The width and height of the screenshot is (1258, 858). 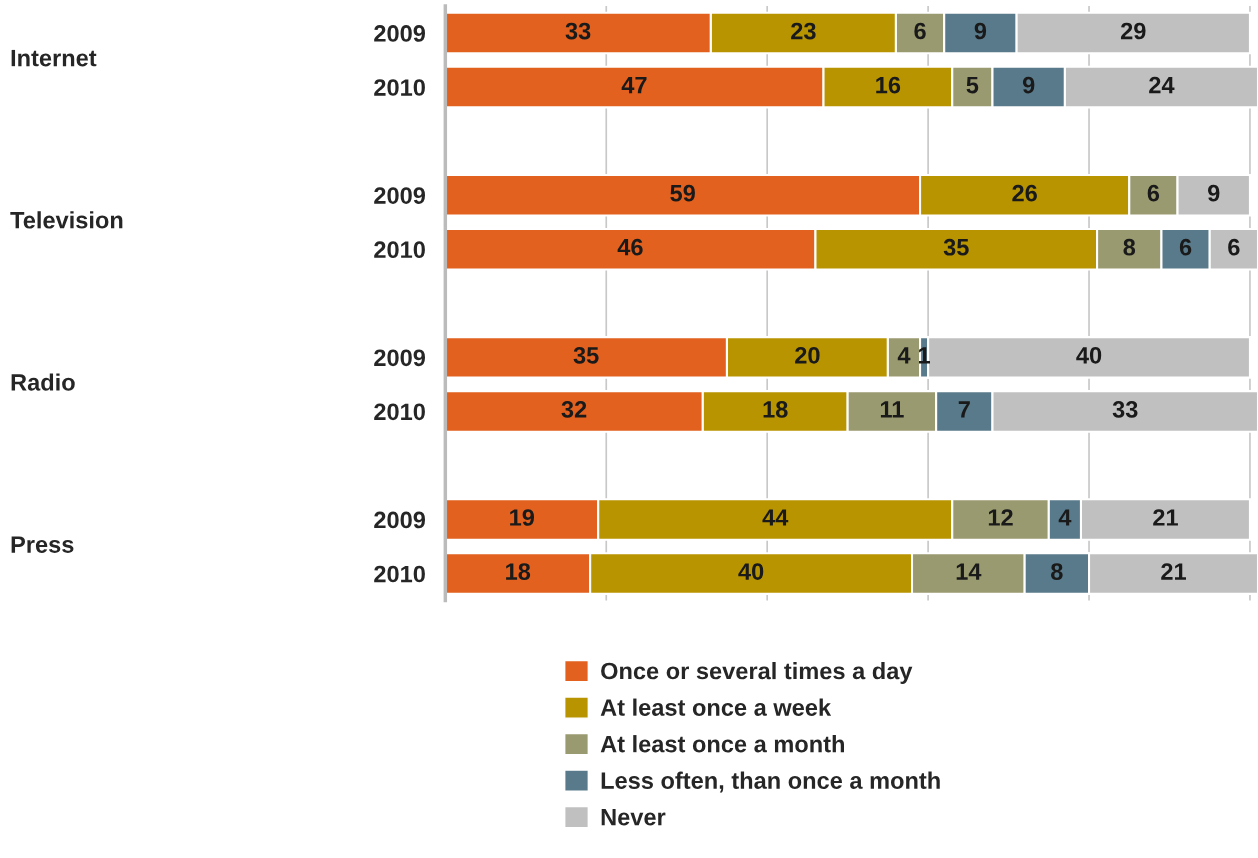 I want to click on data-label: 32, so click(x=574, y=409).